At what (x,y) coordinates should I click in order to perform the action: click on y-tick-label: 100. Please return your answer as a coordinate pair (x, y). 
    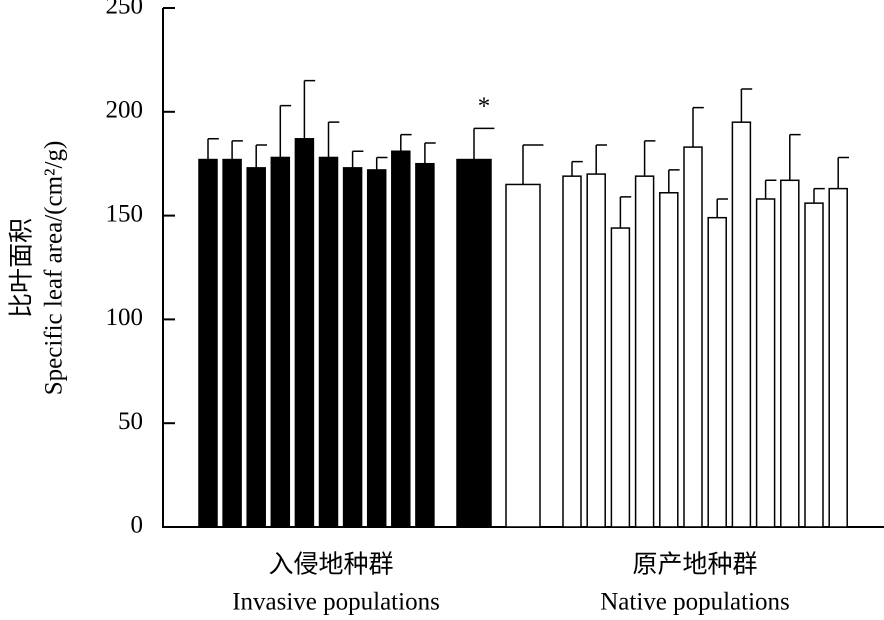
    Looking at the image, I should click on (125, 317).